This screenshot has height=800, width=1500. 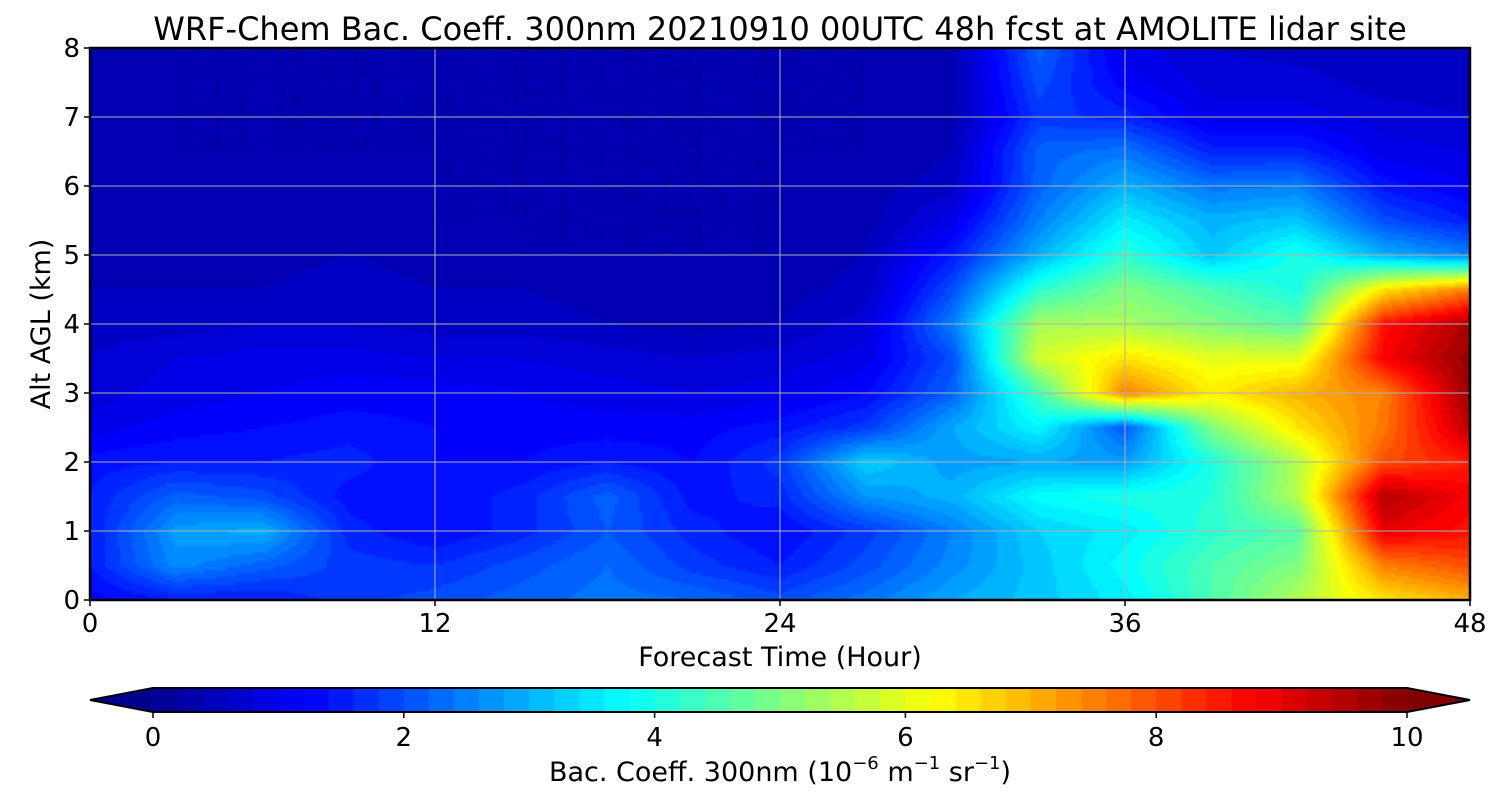 I want to click on y-tick-label: 8, so click(x=71, y=49).